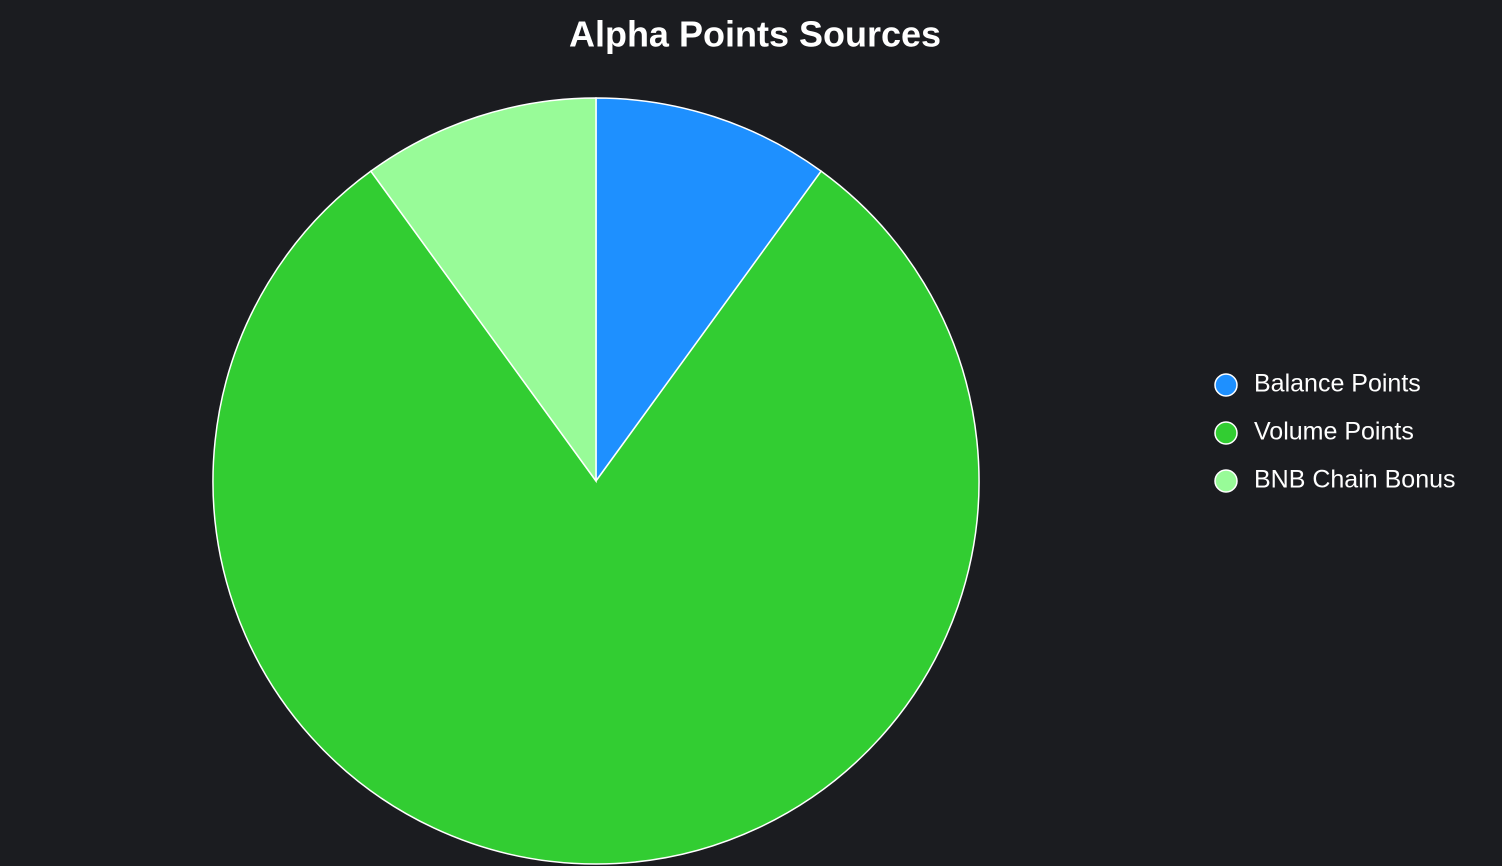 The image size is (1502, 866). Describe the element at coordinates (1334, 432) in the screenshot. I see `legend-label: Volume Points` at that location.